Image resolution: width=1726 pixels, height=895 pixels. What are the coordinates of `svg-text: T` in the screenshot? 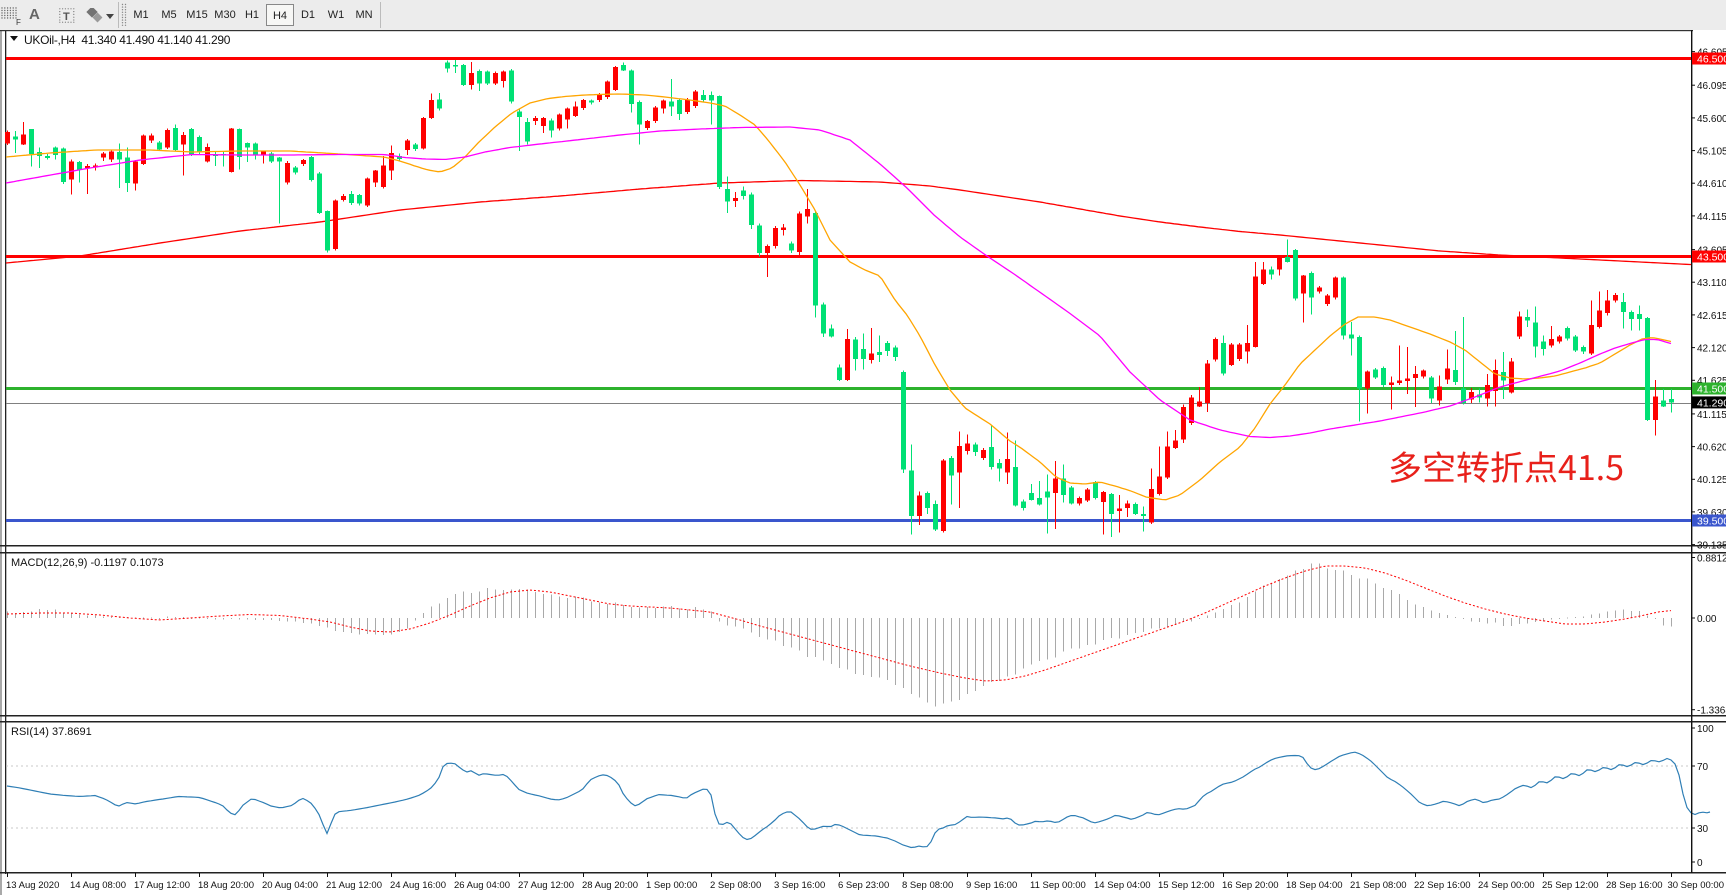 It's located at (66, 17).